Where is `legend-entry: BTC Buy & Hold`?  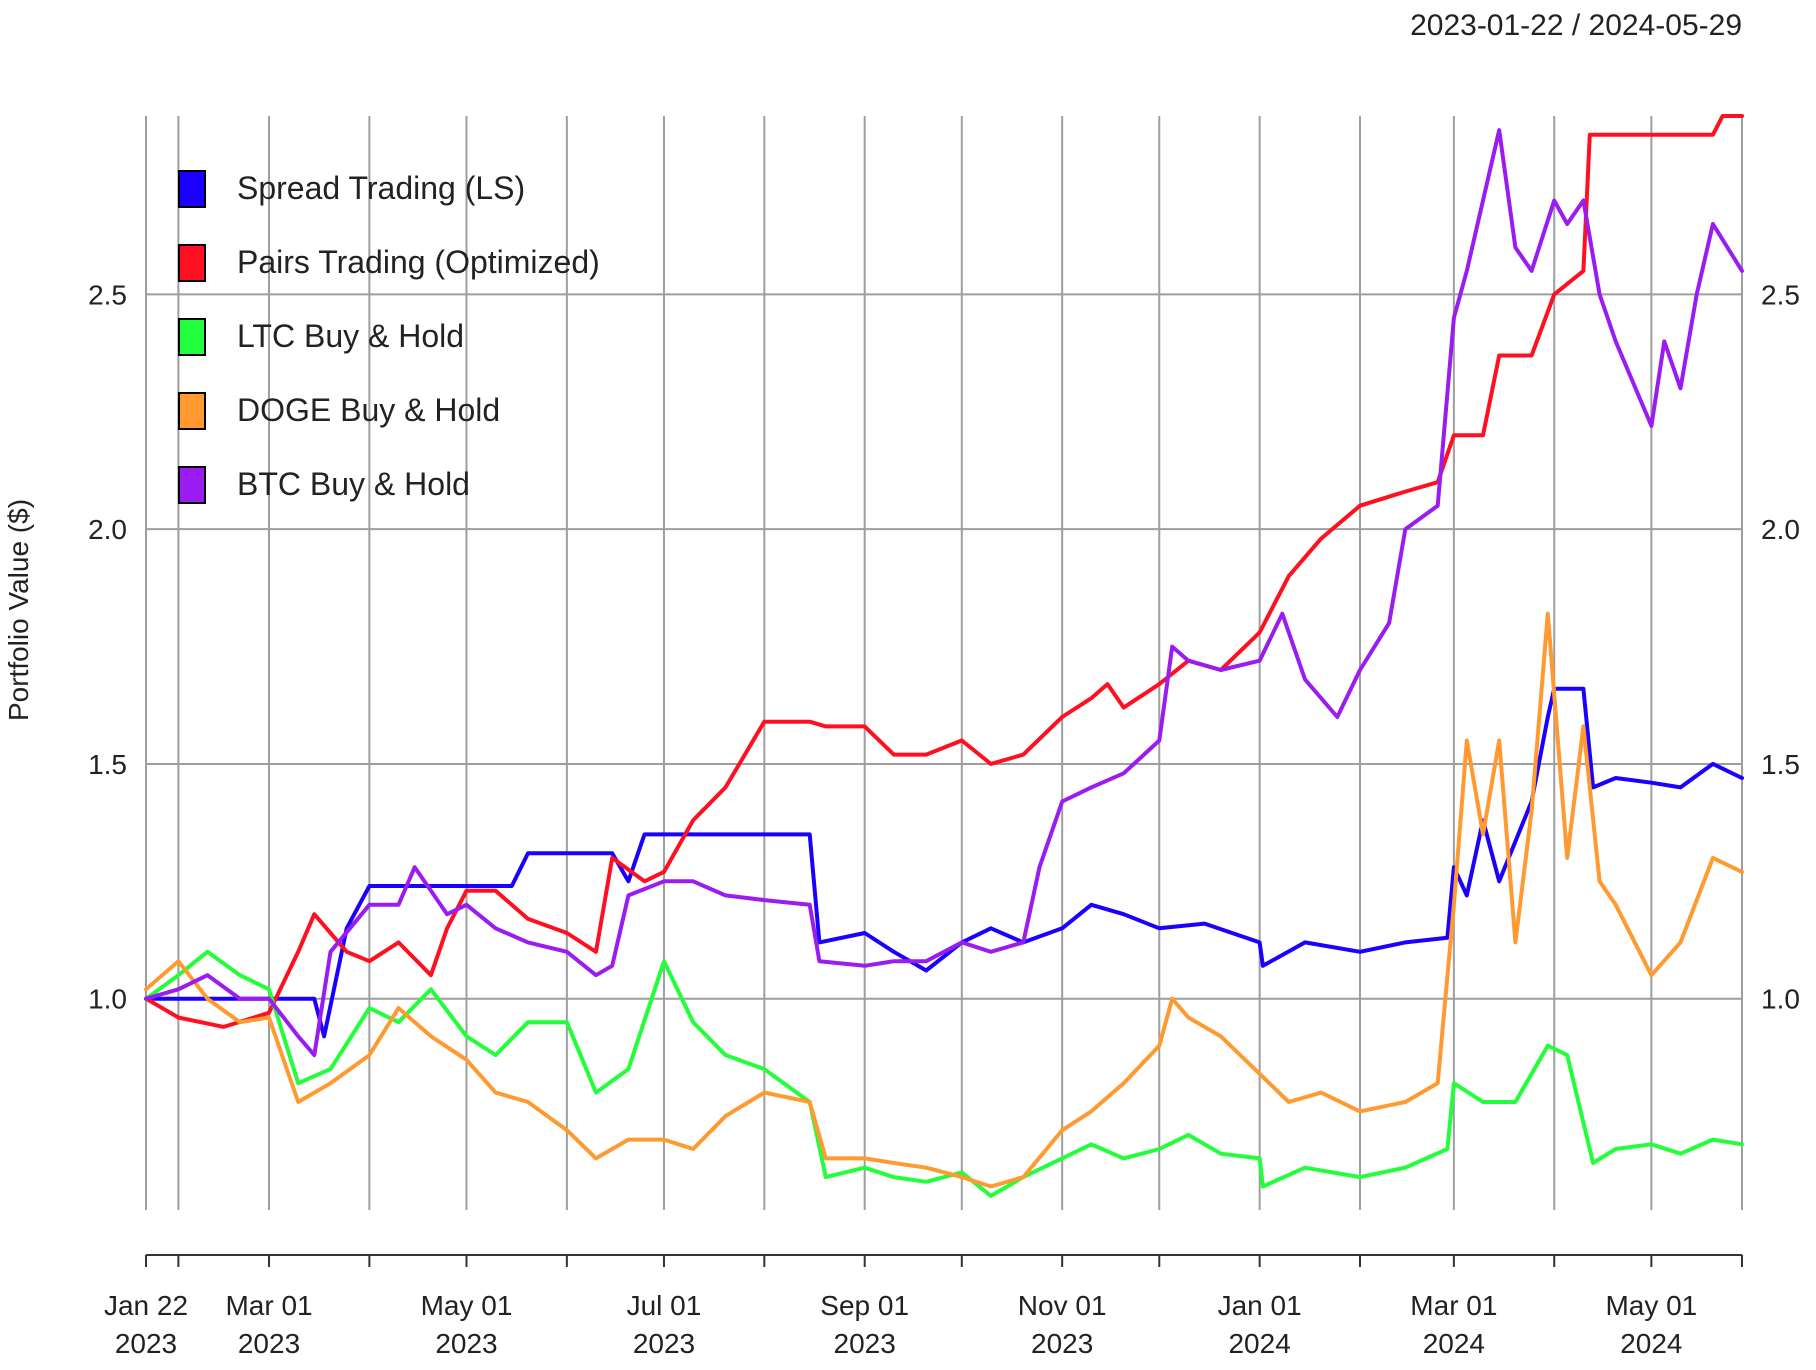
legend-entry: BTC Buy & Hold is located at coordinates (353, 484).